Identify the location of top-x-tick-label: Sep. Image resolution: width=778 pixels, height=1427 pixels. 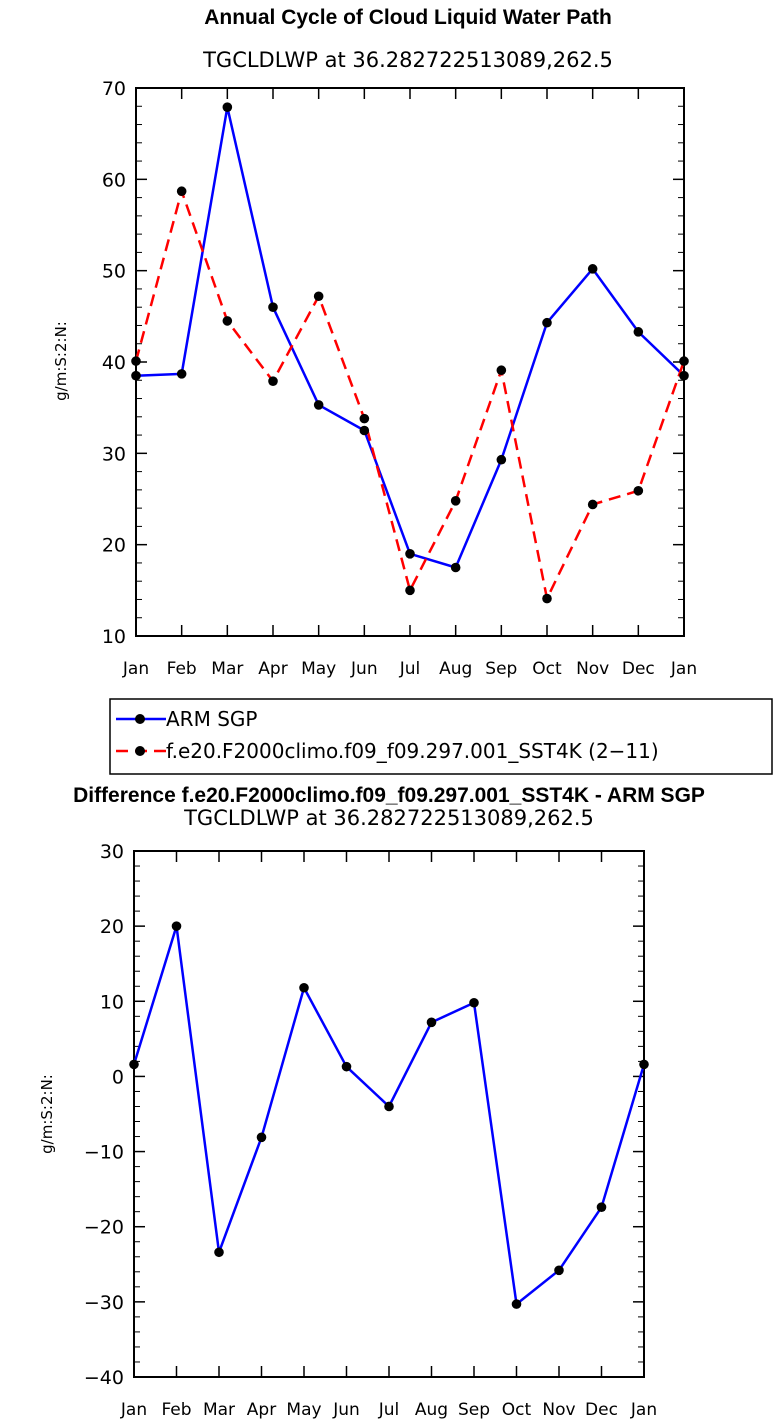
(501, 669).